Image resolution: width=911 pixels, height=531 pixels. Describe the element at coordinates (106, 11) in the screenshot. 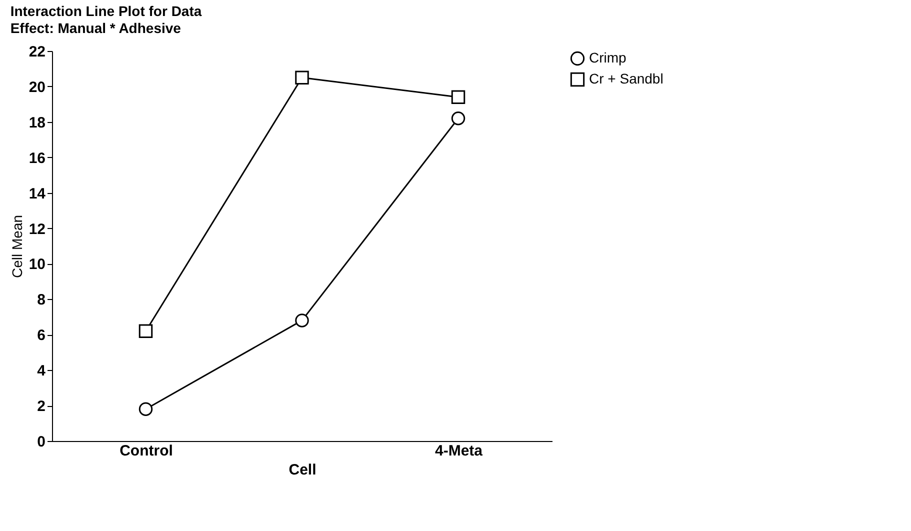

I see `chart-title: Interaction Line Plot for Data` at that location.